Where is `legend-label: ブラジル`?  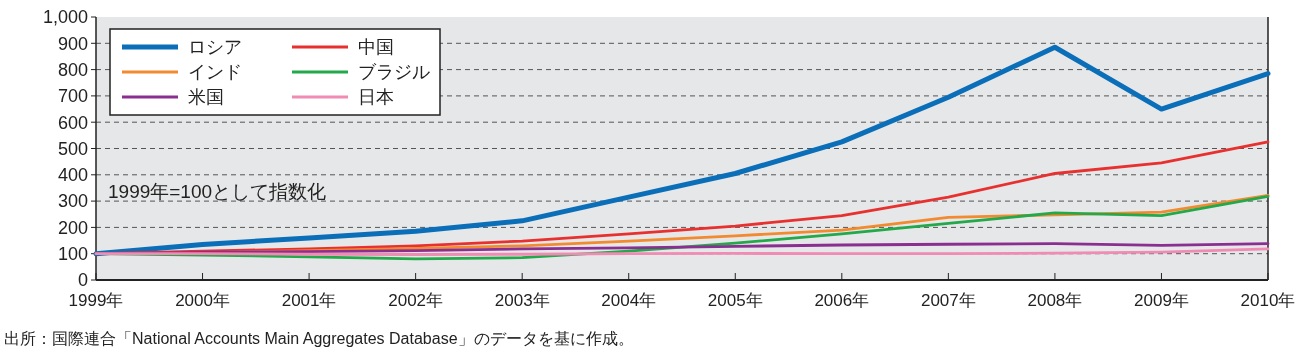 legend-label: ブラジル is located at coordinates (394, 72).